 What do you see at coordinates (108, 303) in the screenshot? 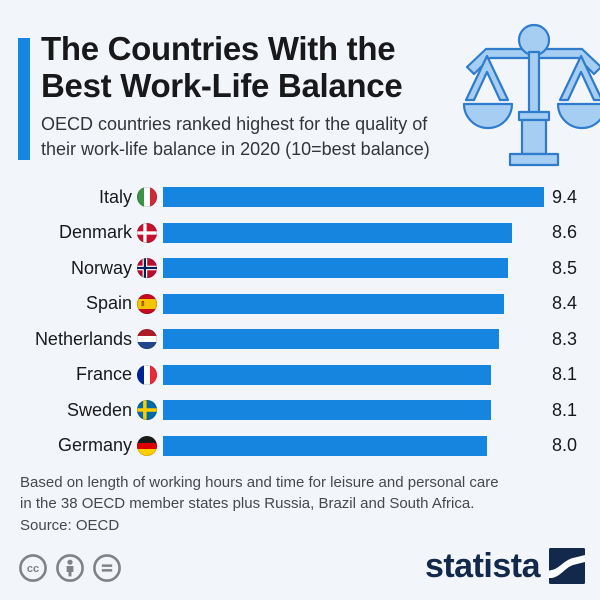
I see `country-label: Spain` at bounding box center [108, 303].